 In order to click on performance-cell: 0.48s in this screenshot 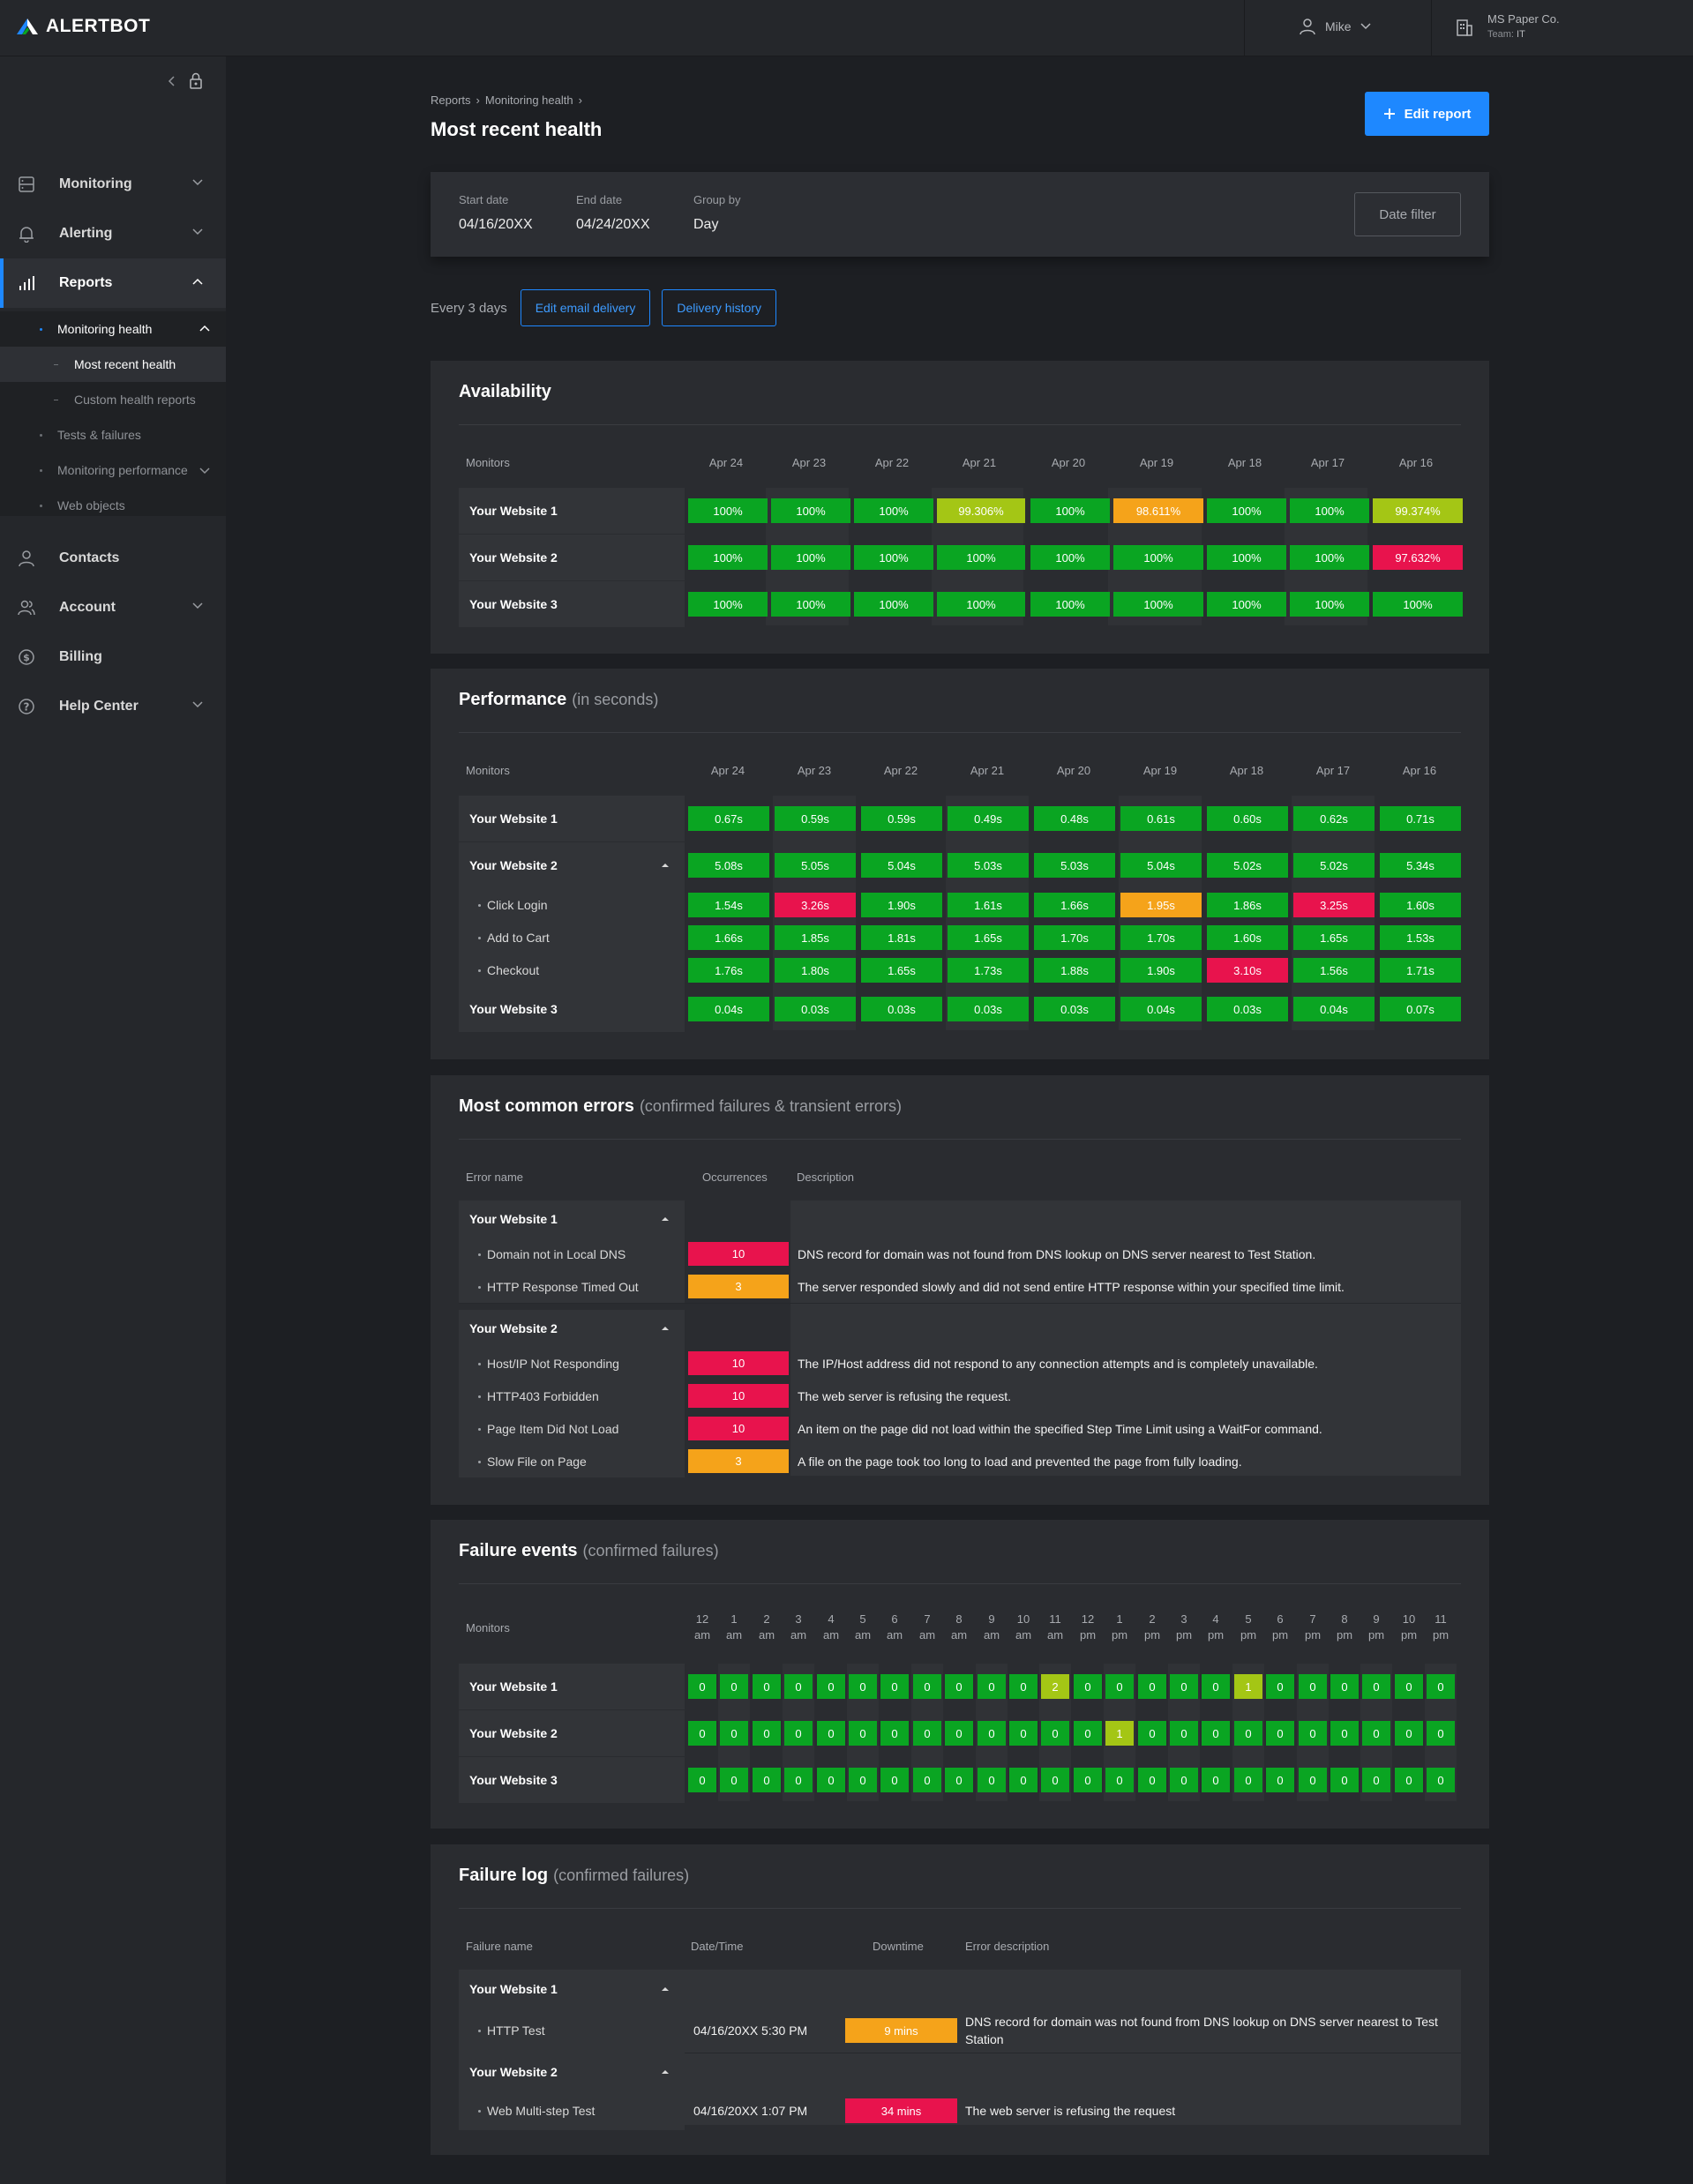, I will do `click(1074, 818)`.